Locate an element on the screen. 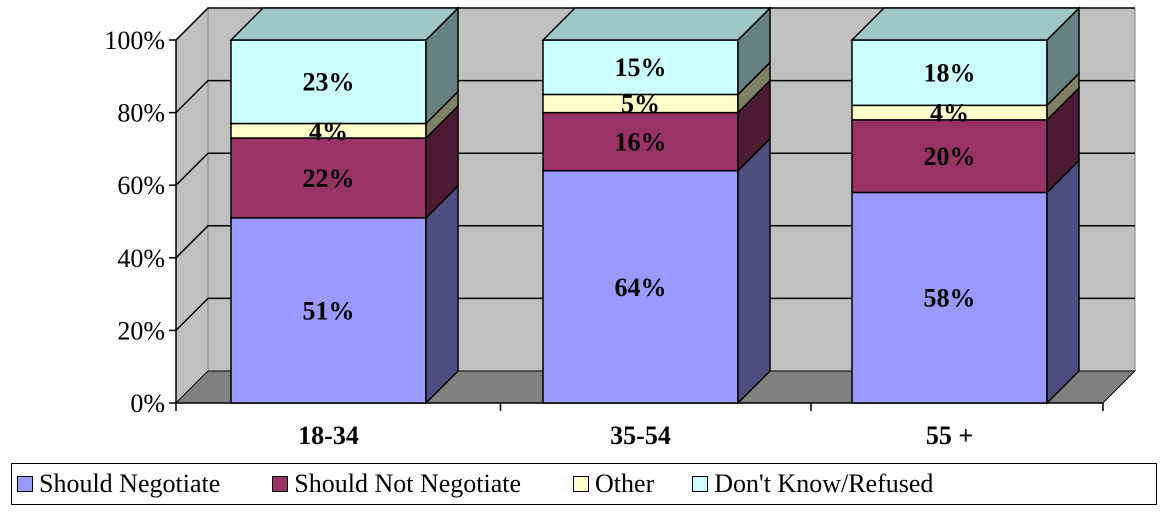 This screenshot has height=513, width=1167. legend-item: Don't Know/Refused is located at coordinates (812, 484).